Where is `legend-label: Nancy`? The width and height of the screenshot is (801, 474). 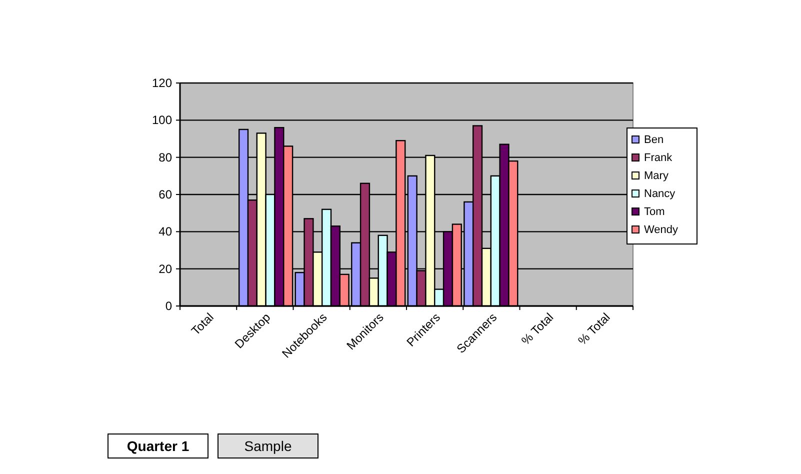 legend-label: Nancy is located at coordinates (660, 194).